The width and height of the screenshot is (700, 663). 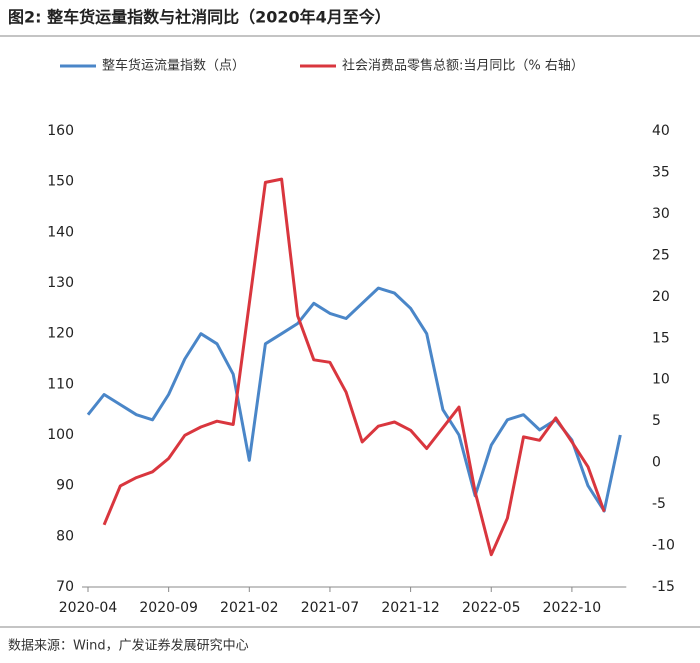 I want to click on x-tick-label: 2020-04, so click(x=88, y=608).